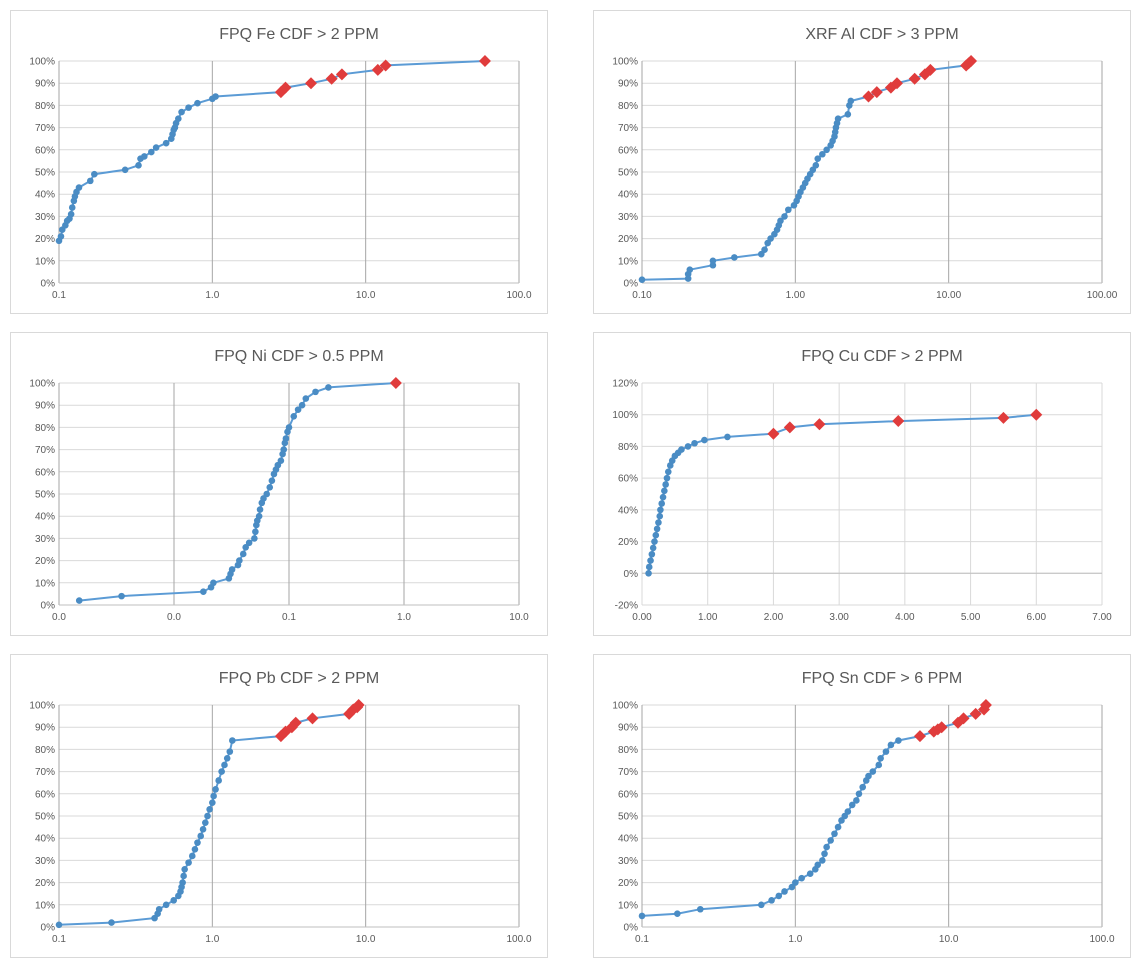  Describe the element at coordinates (882, 678) in the screenshot. I see `chart-title: FPQ Sn CDF > 6 PPM` at that location.